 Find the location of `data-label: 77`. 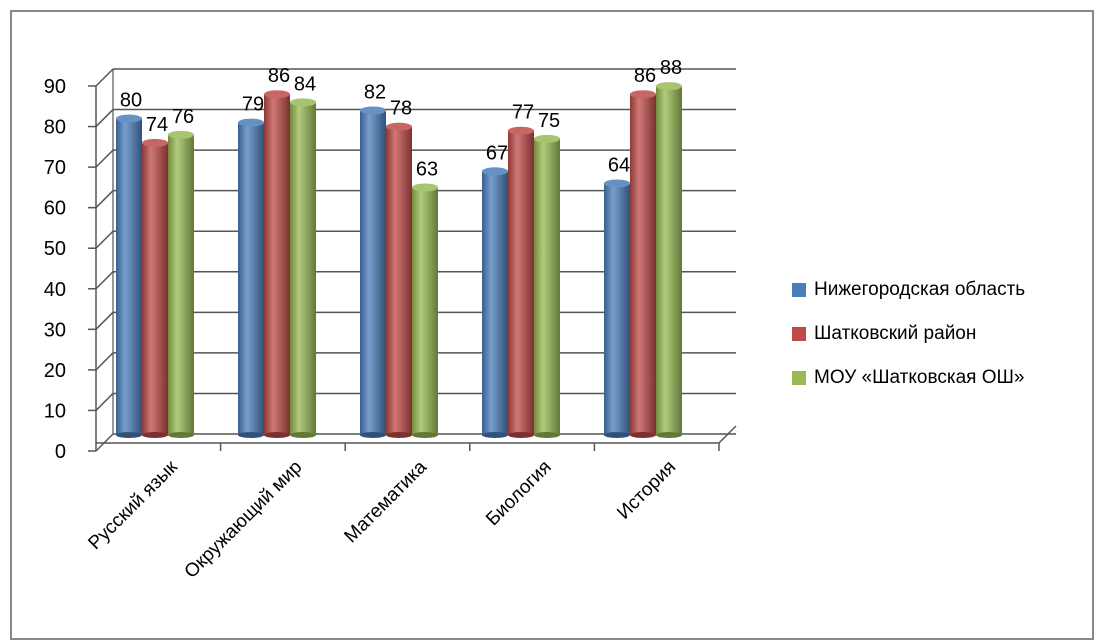

data-label: 77 is located at coordinates (523, 113).